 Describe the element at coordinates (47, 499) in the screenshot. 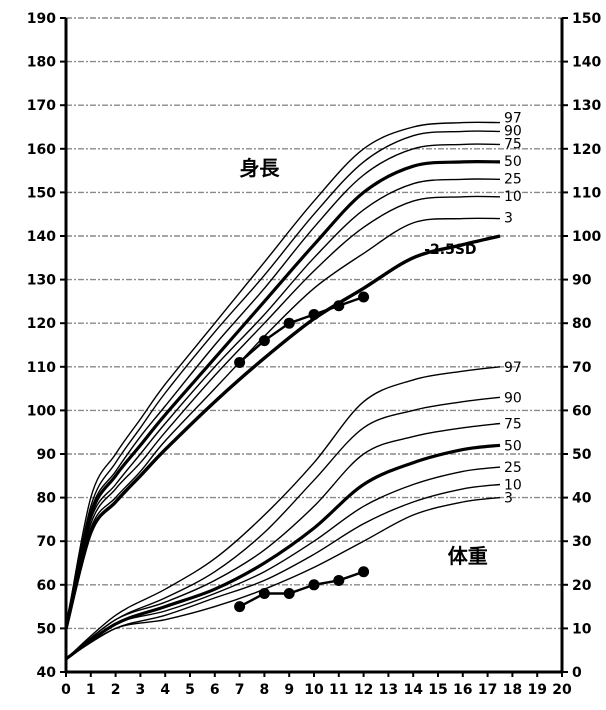

I see `left-tick-label: 80` at that location.